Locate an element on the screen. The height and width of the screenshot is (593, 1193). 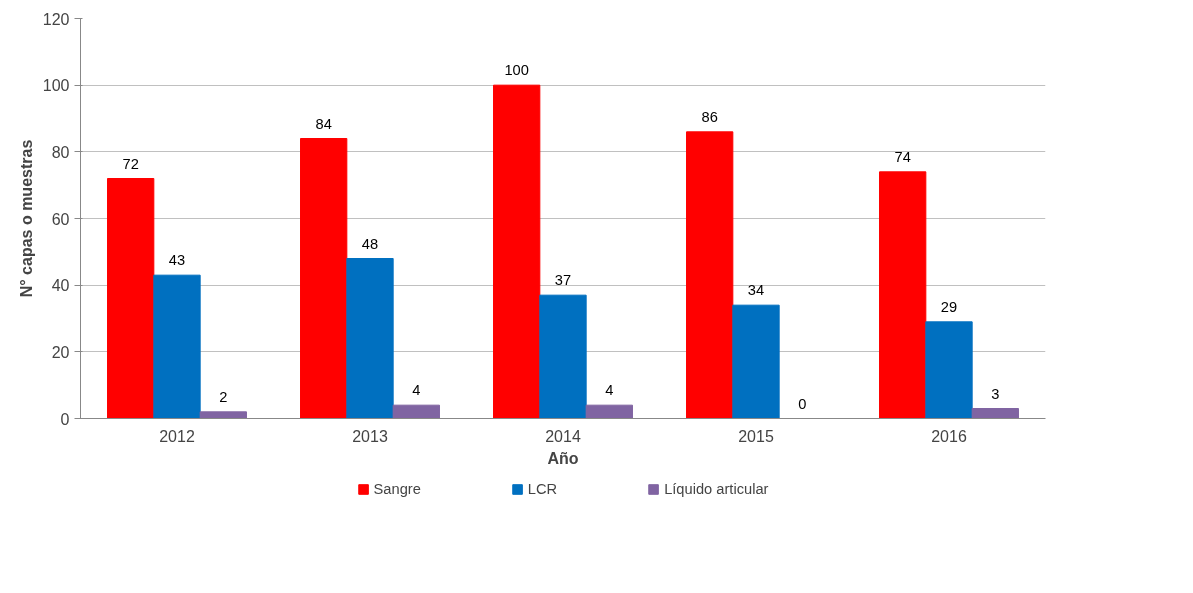
data-label: 43 is located at coordinates (177, 260).